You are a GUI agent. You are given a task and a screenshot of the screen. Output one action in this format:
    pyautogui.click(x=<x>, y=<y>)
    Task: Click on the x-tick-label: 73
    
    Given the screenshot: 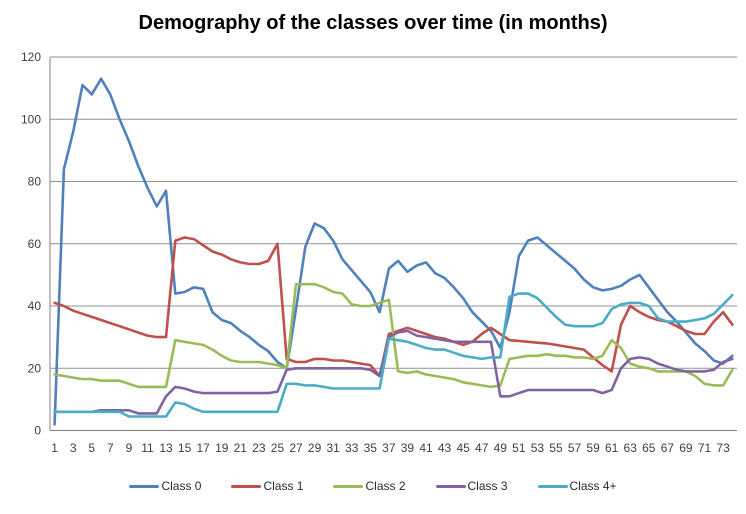 What is the action you would take?
    pyautogui.click(x=723, y=448)
    